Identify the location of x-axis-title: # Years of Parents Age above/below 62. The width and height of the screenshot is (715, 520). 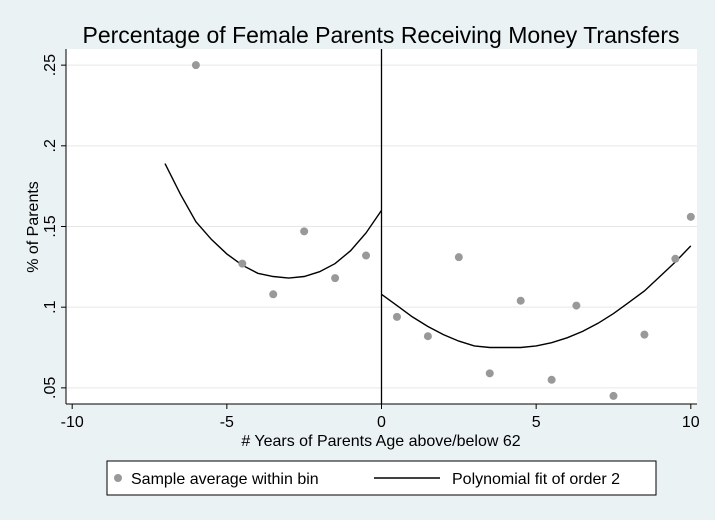
(380, 441).